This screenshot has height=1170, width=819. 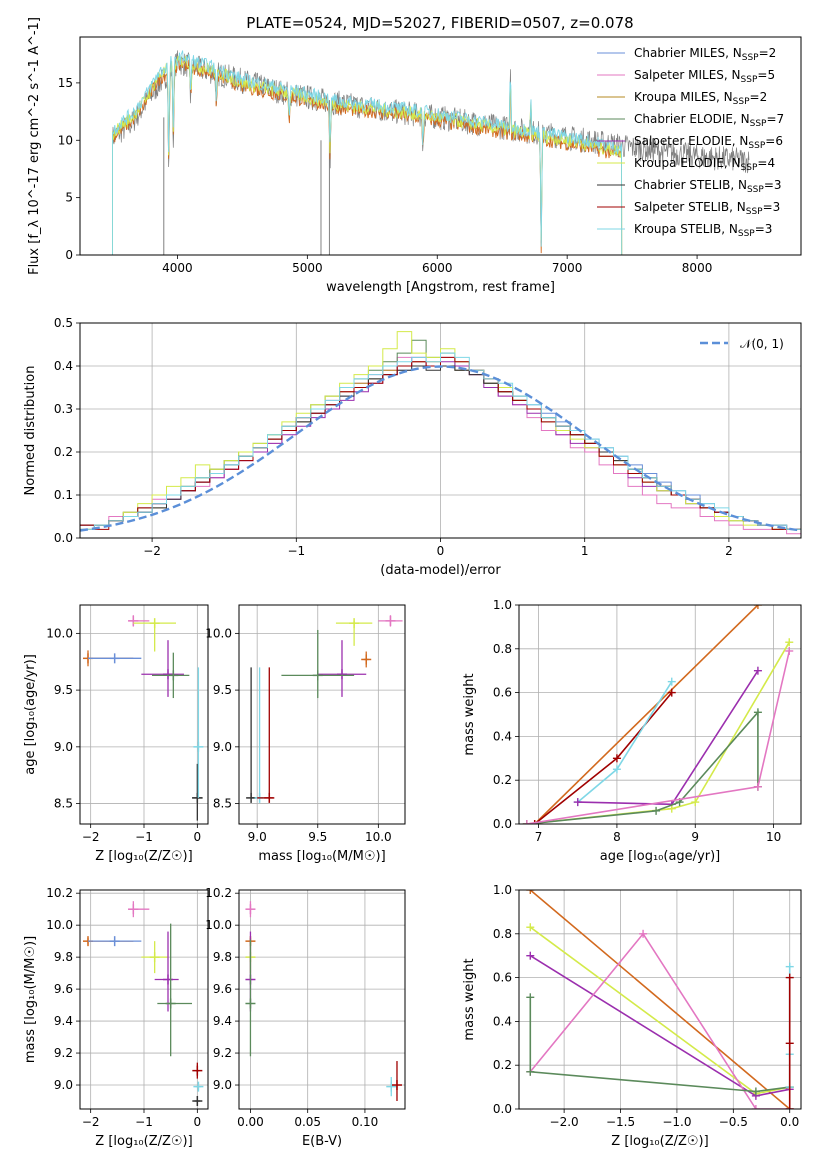 What do you see at coordinates (63, 323) in the screenshot?
I see `y-tick-label: 0.5` at bounding box center [63, 323].